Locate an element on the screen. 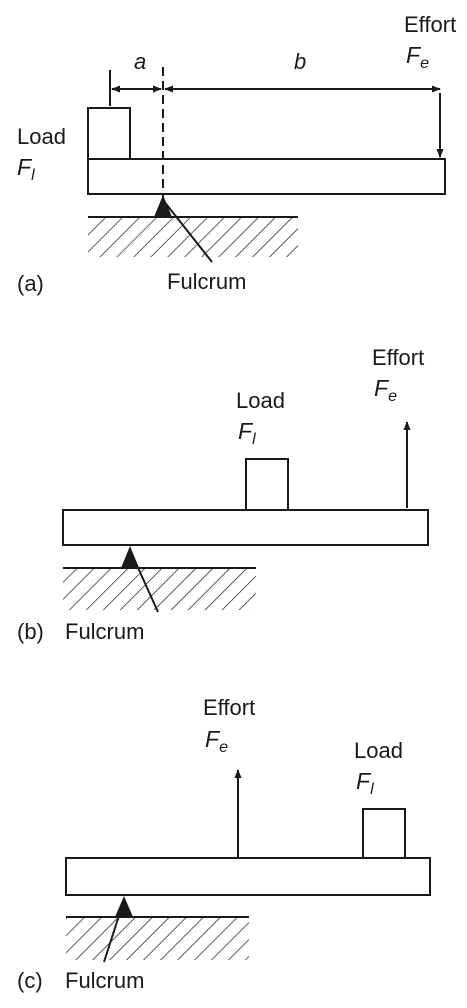 Image resolution: width=467 pixels, height=1008 pixels. panel-b-tag: (b) is located at coordinates (30, 631).